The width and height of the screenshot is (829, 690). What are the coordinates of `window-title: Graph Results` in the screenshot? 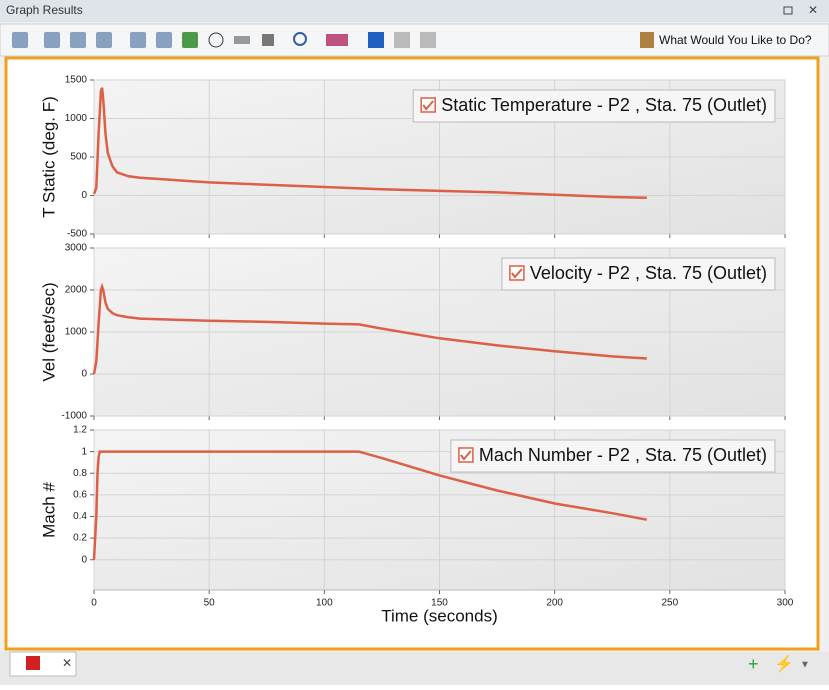 It's located at (44, 10).